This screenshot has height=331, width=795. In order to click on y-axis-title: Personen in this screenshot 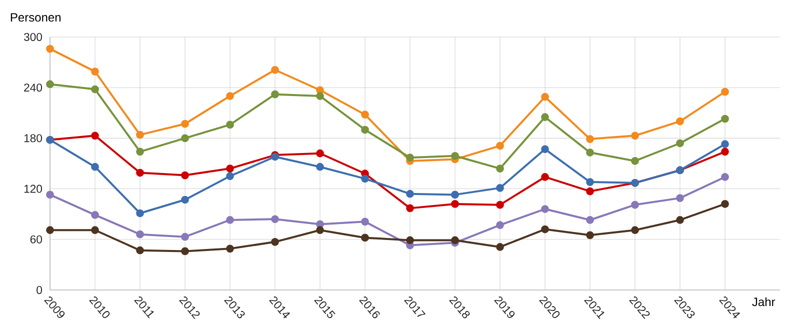, I will do `click(35, 17)`.